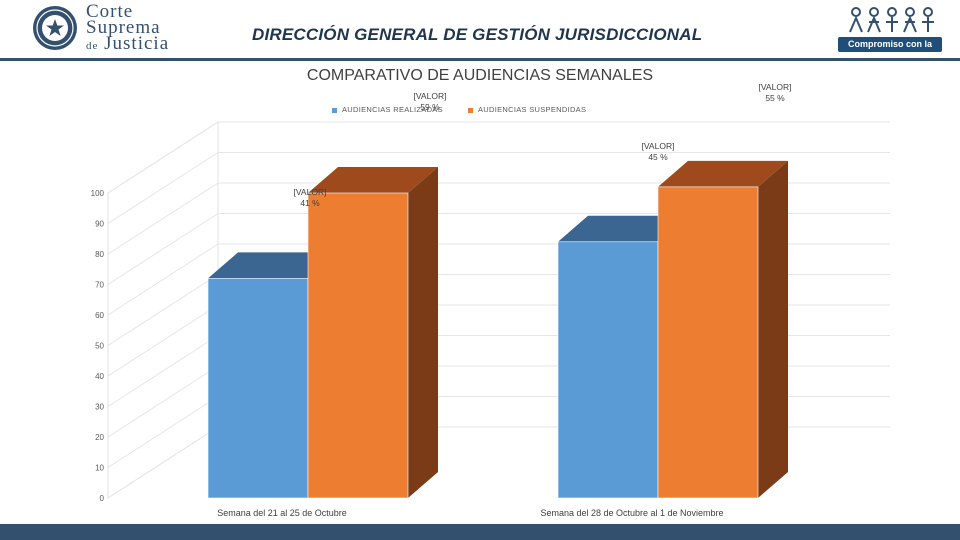 Image resolution: width=960 pixels, height=540 pixels. What do you see at coordinates (430, 96) in the screenshot?
I see `data-label-1-value: [VALOR]` at bounding box center [430, 96].